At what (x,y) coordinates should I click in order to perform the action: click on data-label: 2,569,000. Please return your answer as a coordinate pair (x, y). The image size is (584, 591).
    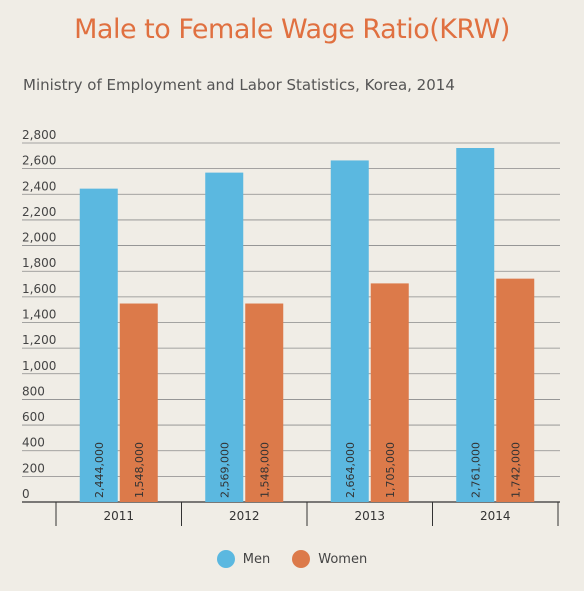
    Looking at the image, I should click on (224, 470).